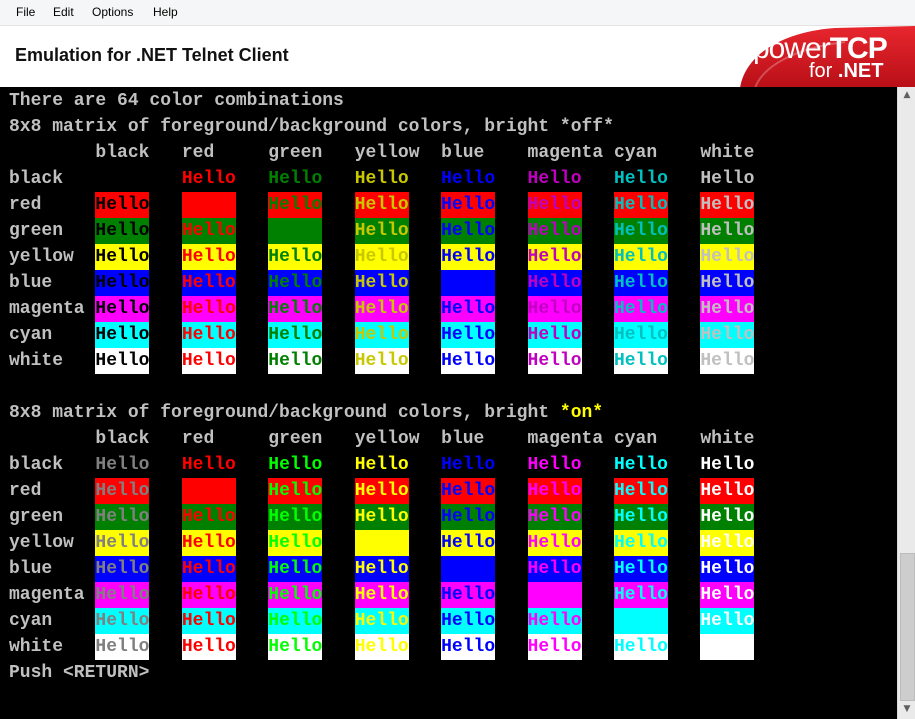  Describe the element at coordinates (820, 48) in the screenshot. I see `logo-wordmark: powerTCP` at that location.